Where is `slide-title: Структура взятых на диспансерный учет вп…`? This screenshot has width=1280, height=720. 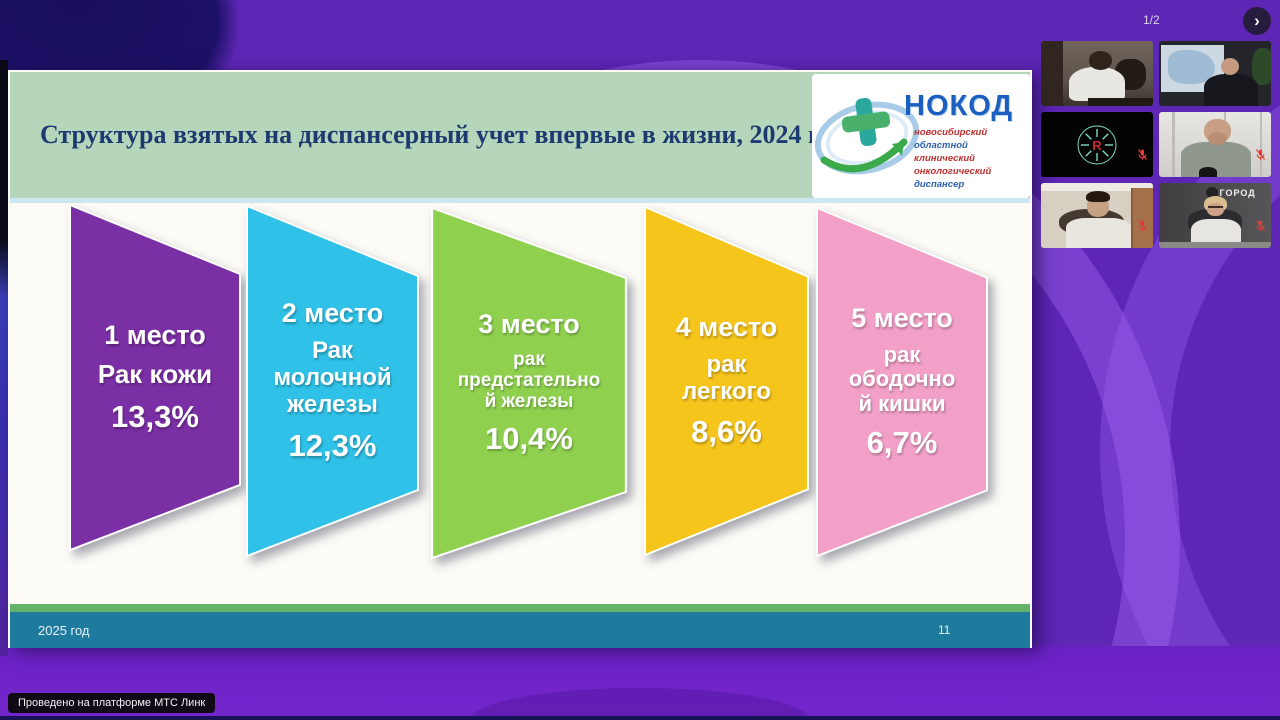
slide-title: Структура взятых на диспансерный учет вп… is located at coordinates (432, 134).